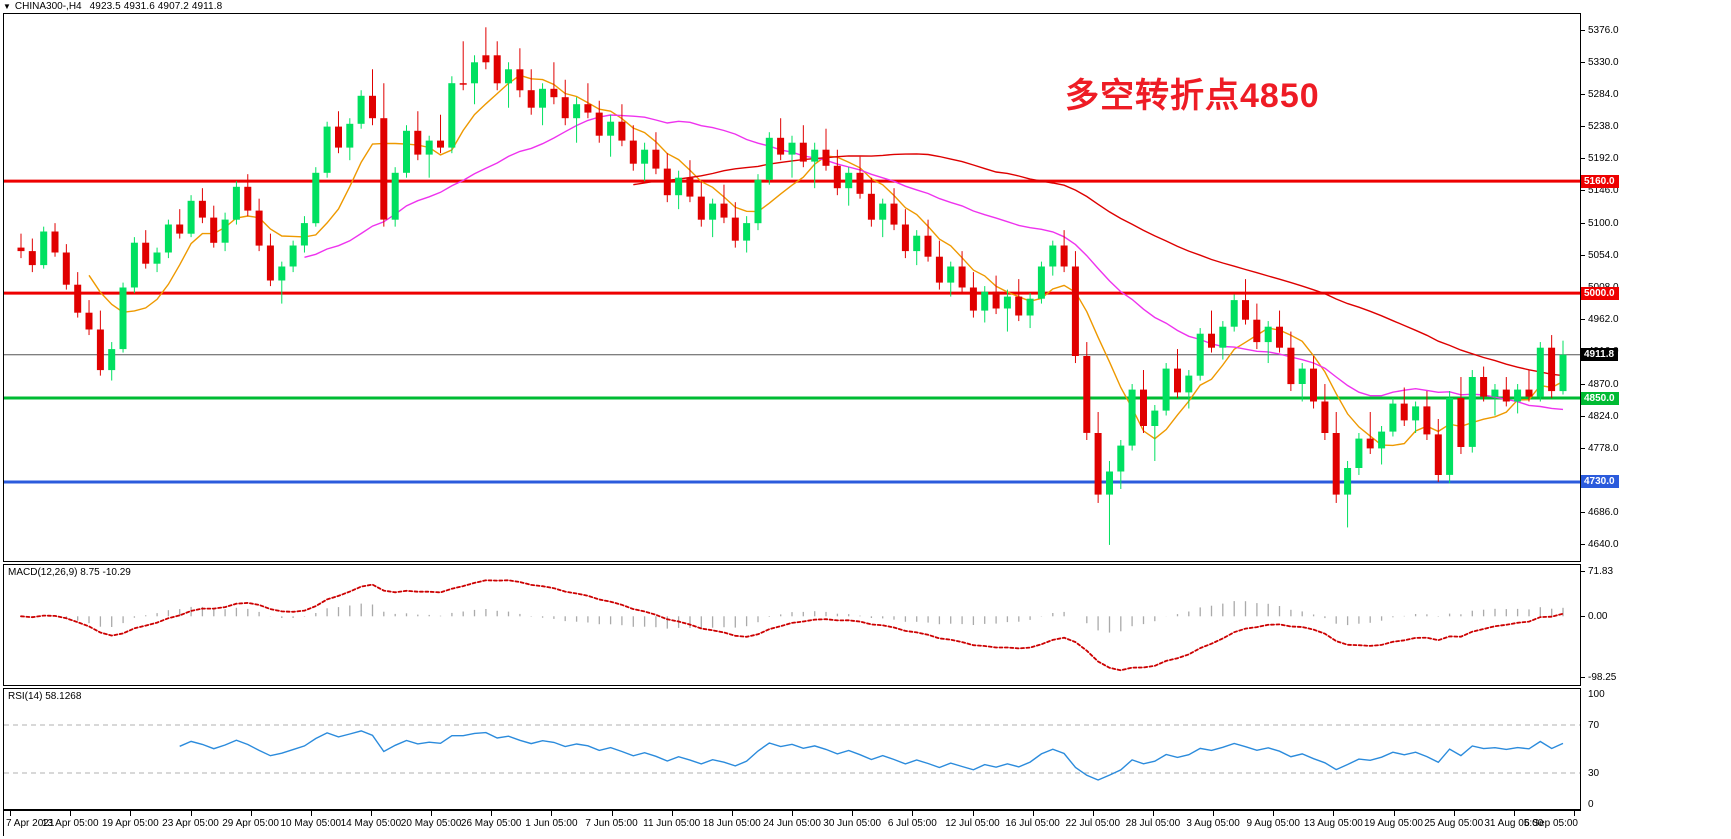  What do you see at coordinates (1596, 694) in the screenshot?
I see `rsi-tick-label: 100` at bounding box center [1596, 694].